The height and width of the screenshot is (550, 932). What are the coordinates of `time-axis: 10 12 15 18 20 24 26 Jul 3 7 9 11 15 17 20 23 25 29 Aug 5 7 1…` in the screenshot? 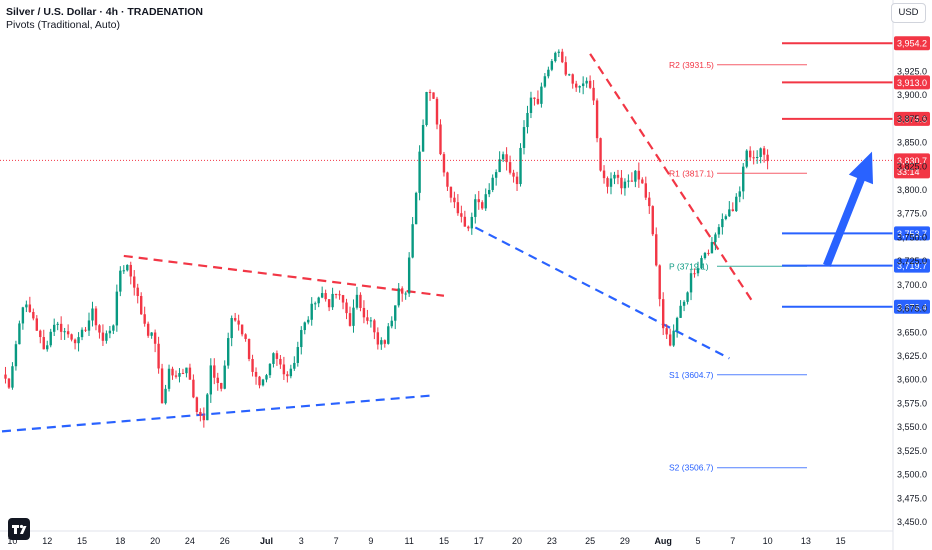 It's located at (446, 538).